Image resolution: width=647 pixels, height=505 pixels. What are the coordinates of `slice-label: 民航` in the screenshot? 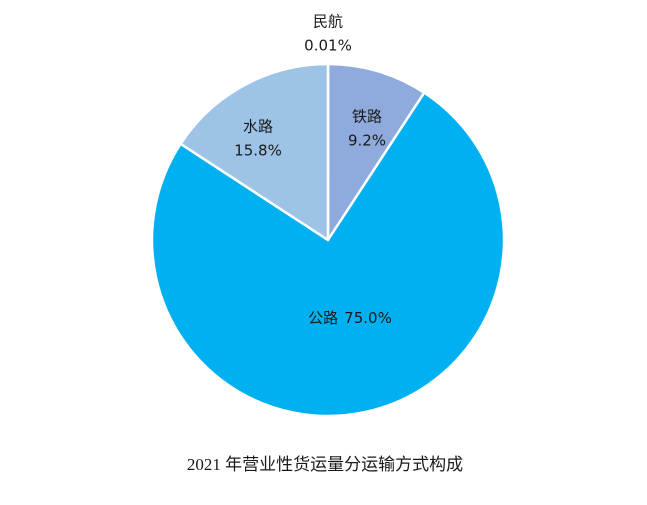 It's located at (328, 22).